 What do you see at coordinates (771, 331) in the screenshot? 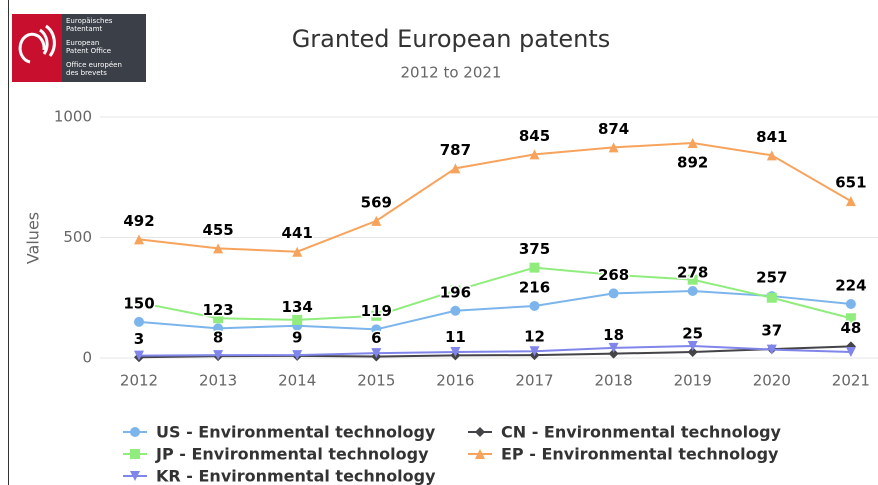
I see `data-label: 37` at bounding box center [771, 331].